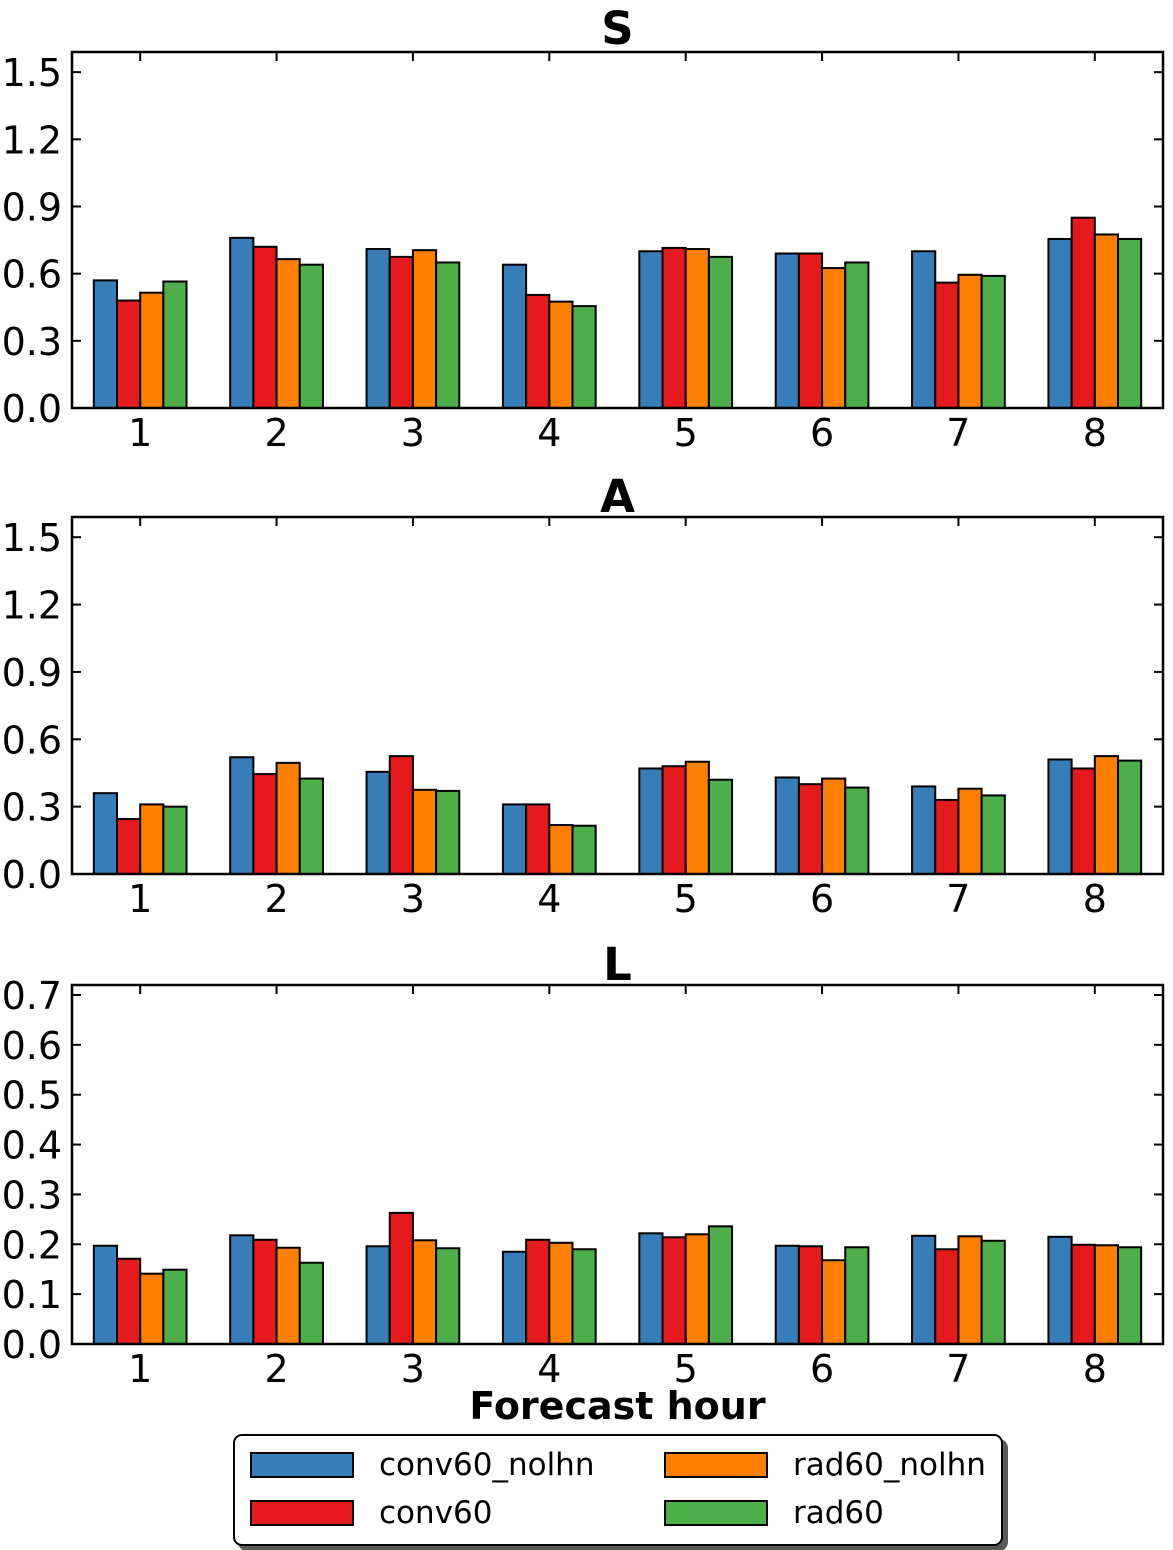 The height and width of the screenshot is (1550, 1173). I want to click on bar-conv60-h6, so click(810, 829).